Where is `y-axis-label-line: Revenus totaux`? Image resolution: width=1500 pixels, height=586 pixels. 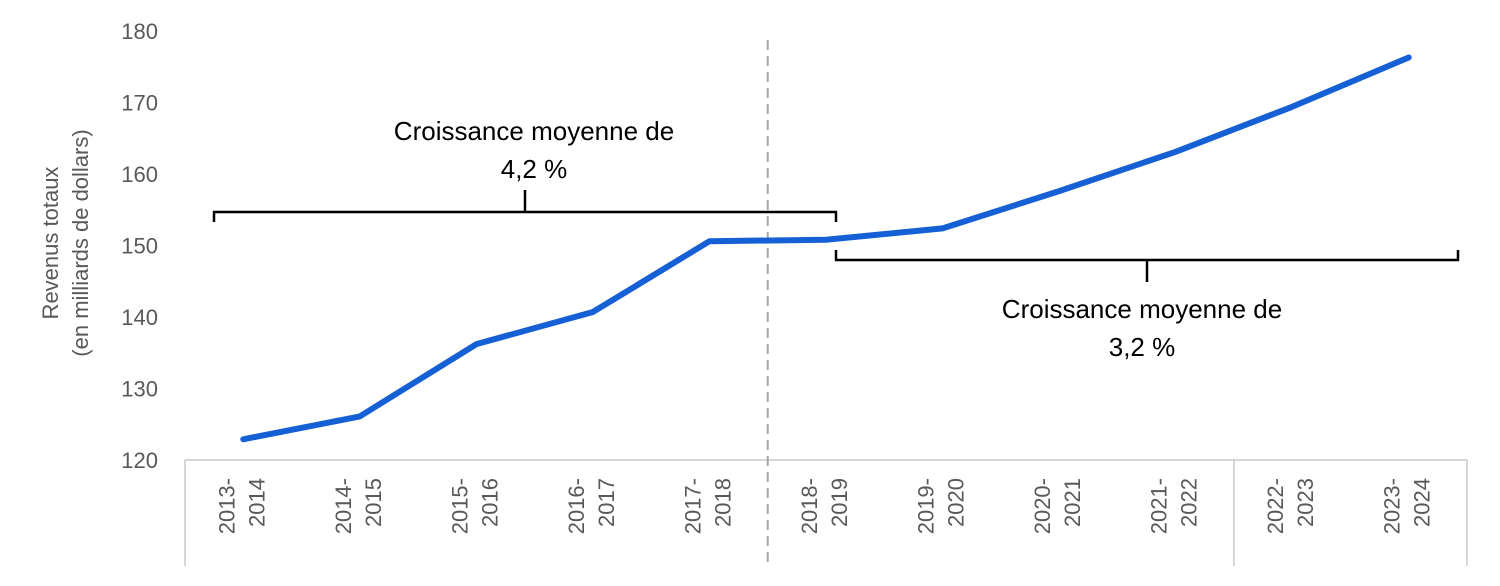 y-axis-label-line: Revenus totaux is located at coordinates (50, 243).